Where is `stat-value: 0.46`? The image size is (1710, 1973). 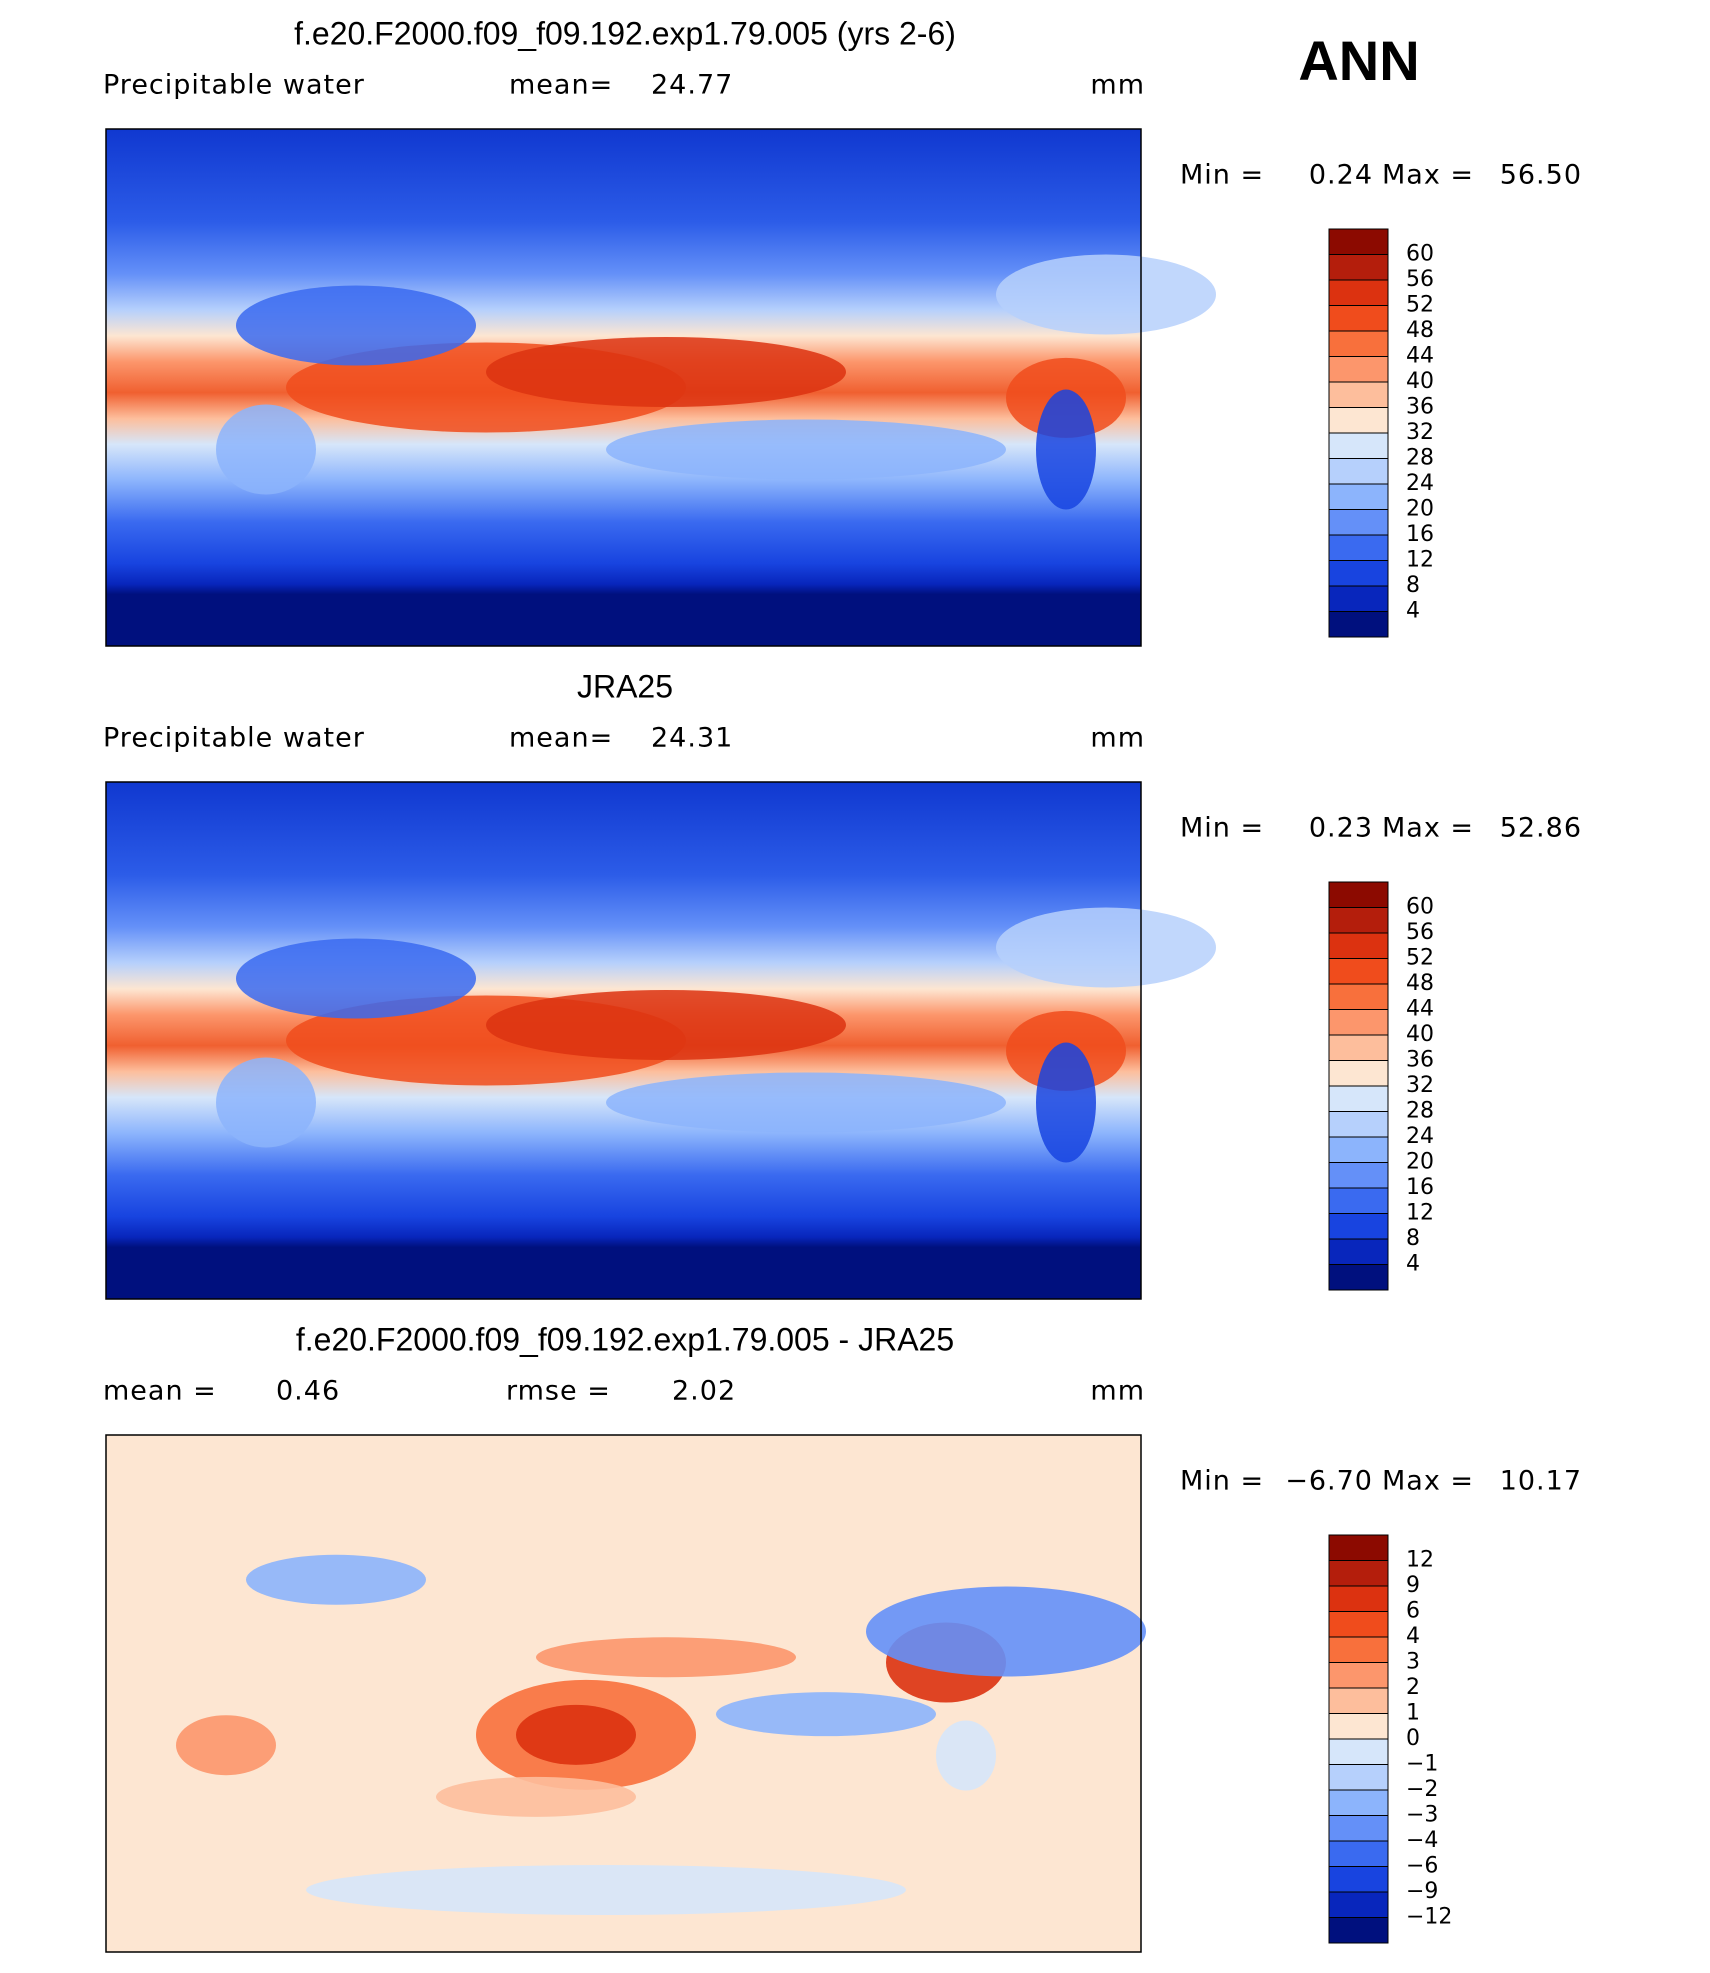 stat-value: 0.46 is located at coordinates (308, 1391).